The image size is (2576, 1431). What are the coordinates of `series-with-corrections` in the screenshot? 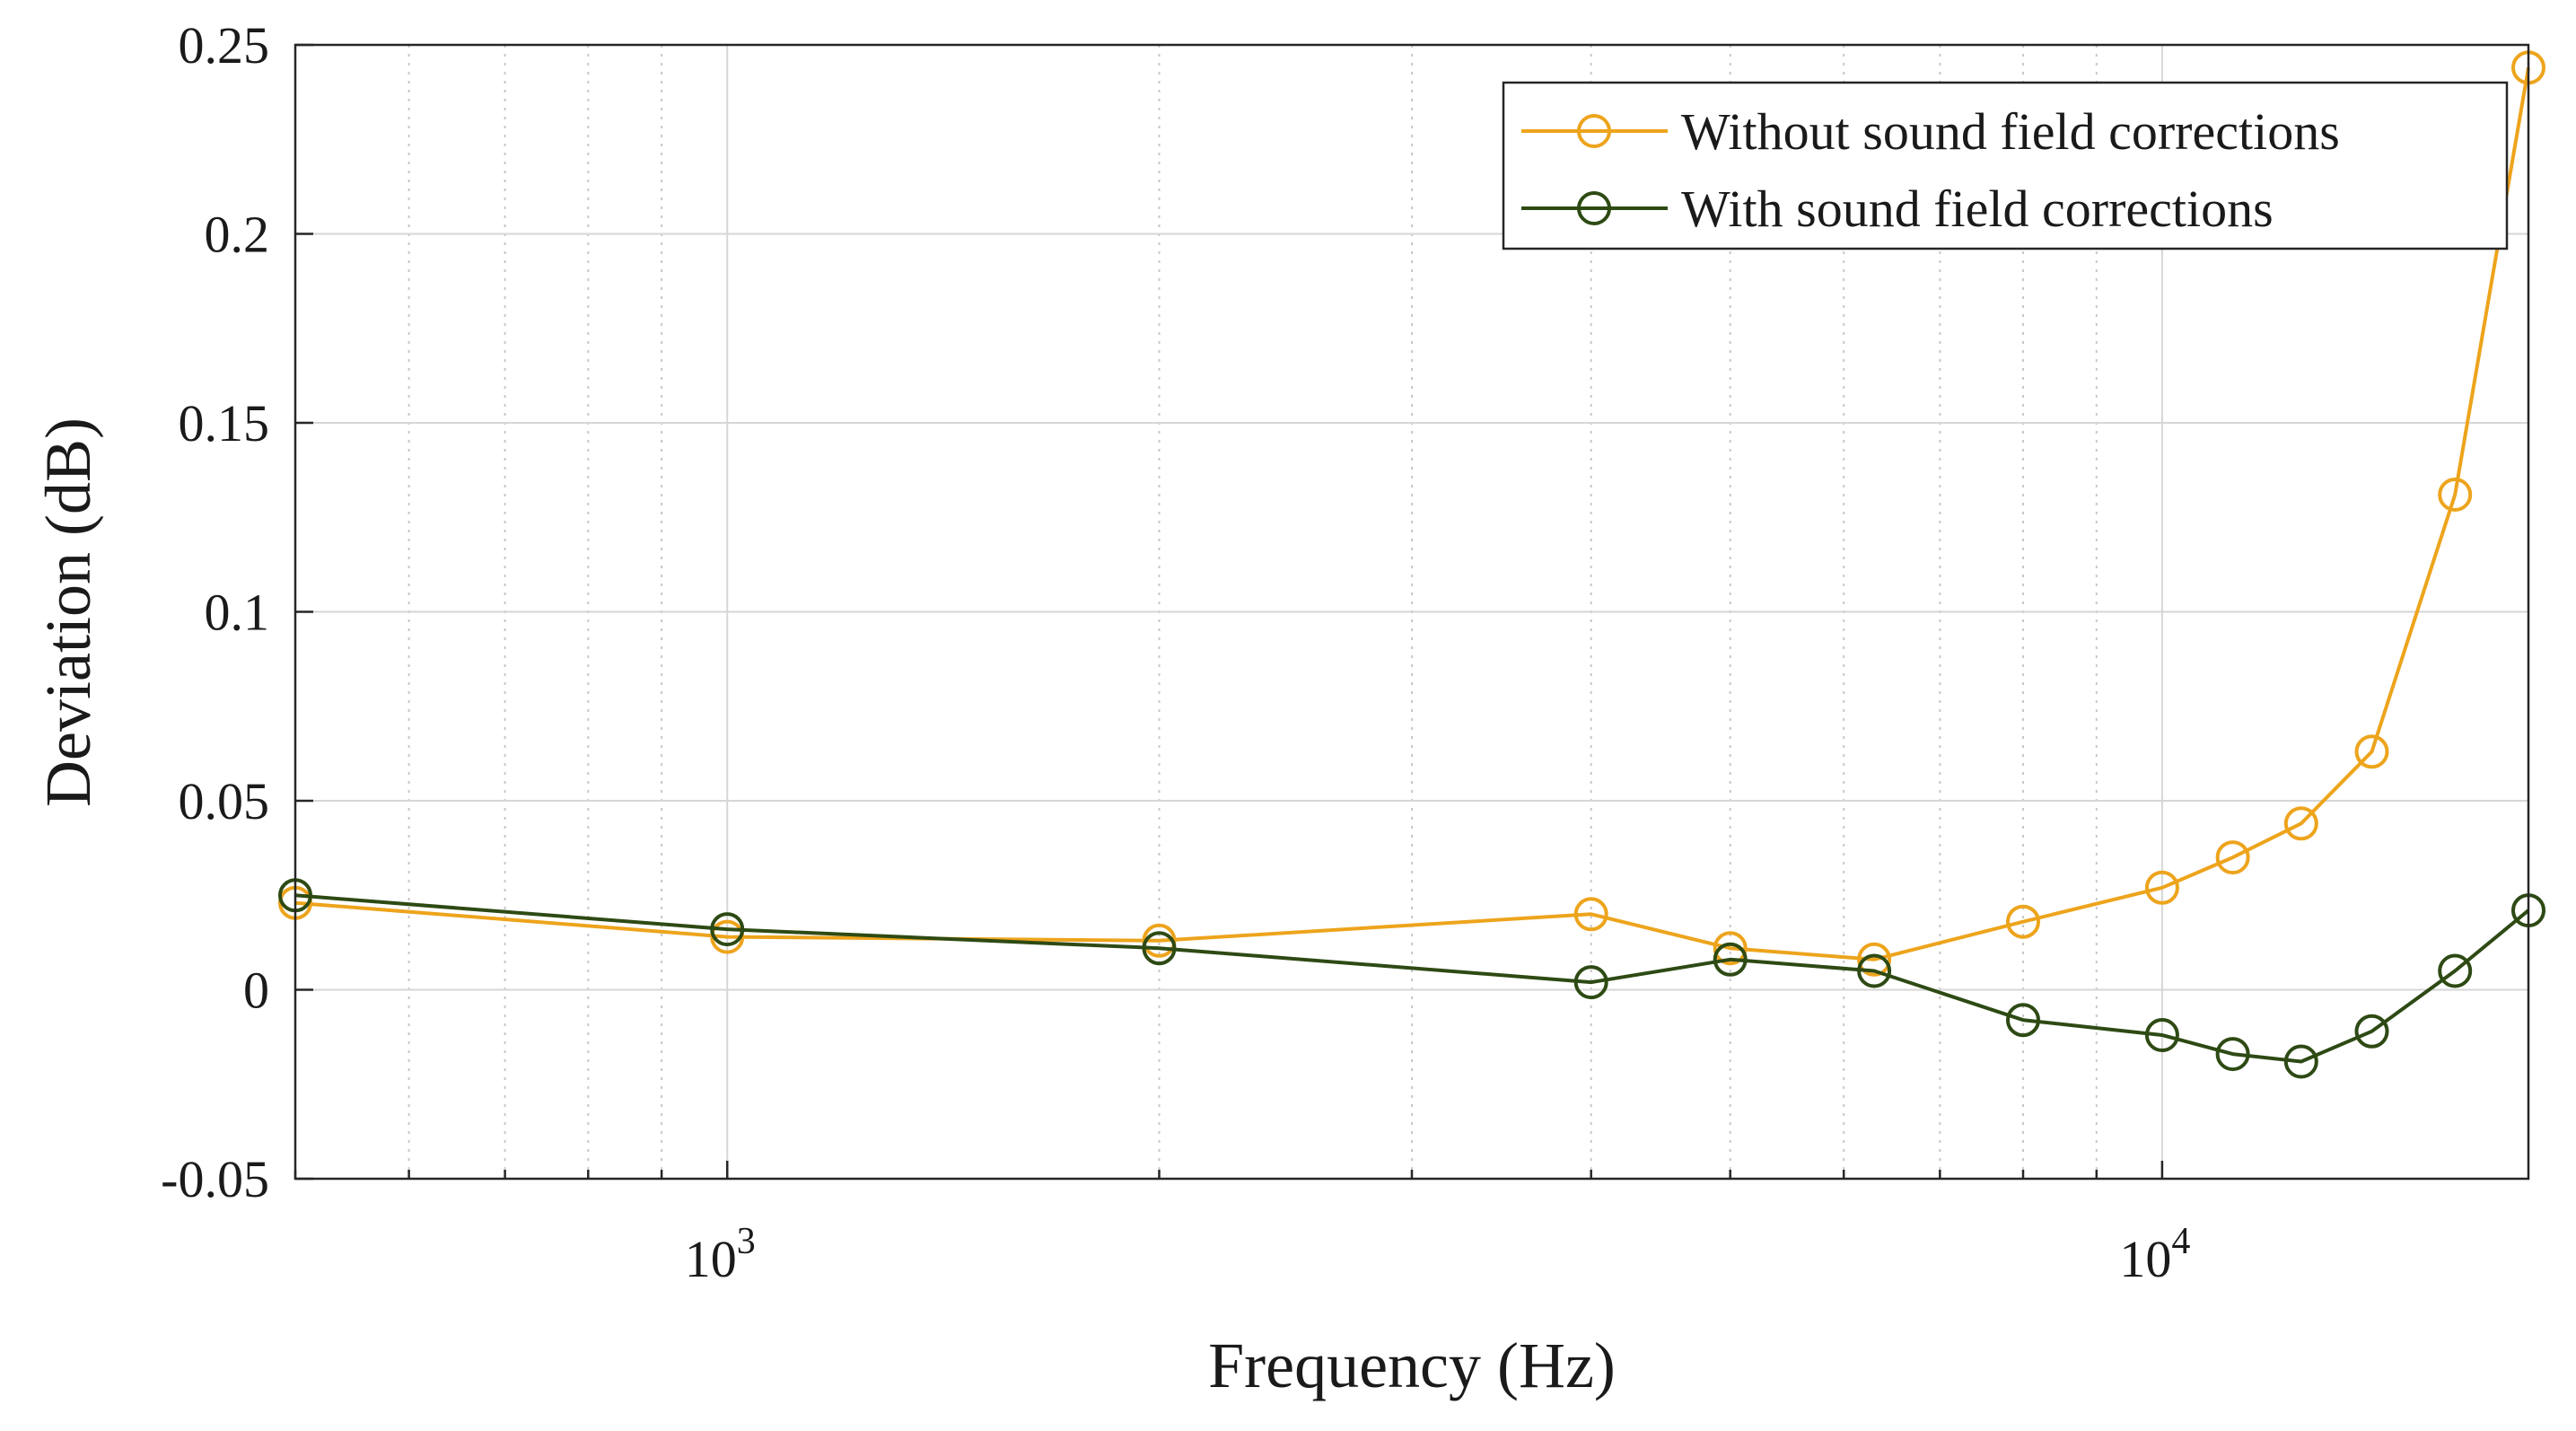 It's located at (1411, 978).